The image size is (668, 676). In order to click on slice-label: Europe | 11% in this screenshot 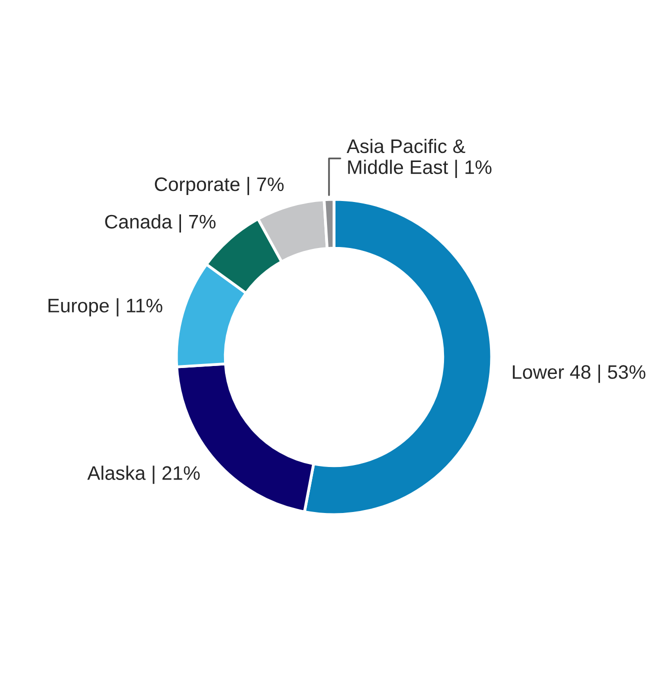, I will do `click(105, 307)`.